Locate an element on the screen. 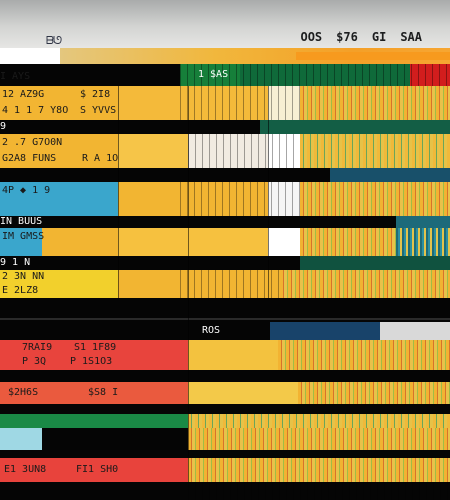 The height and width of the screenshot is (500, 450). row-value: R A 1O is located at coordinates (100, 158).